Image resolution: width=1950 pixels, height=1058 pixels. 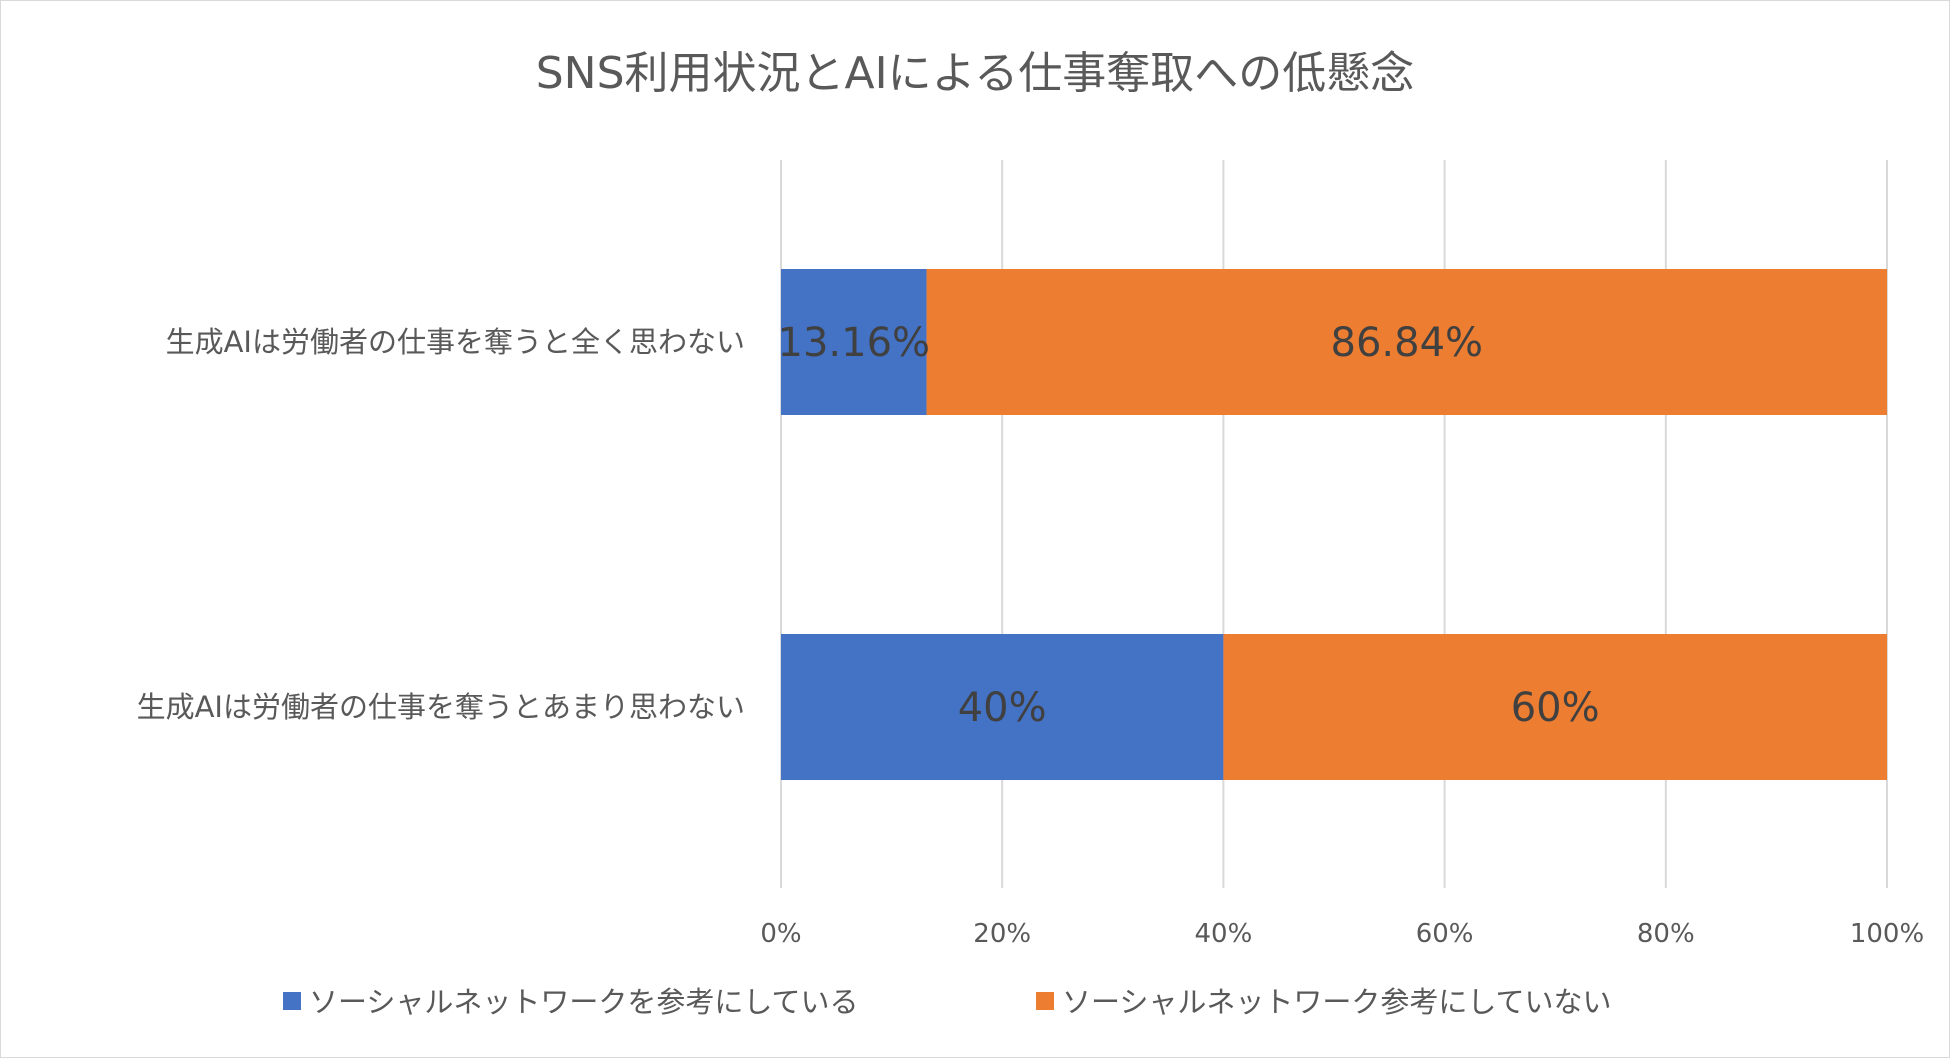 I want to click on data-label: 86.84%, so click(x=1407, y=343).